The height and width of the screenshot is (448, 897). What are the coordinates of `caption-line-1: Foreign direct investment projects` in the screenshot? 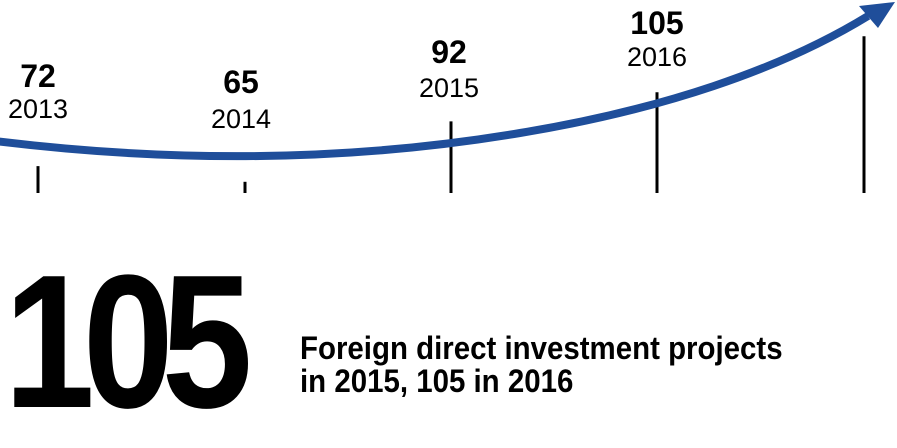 It's located at (541, 348).